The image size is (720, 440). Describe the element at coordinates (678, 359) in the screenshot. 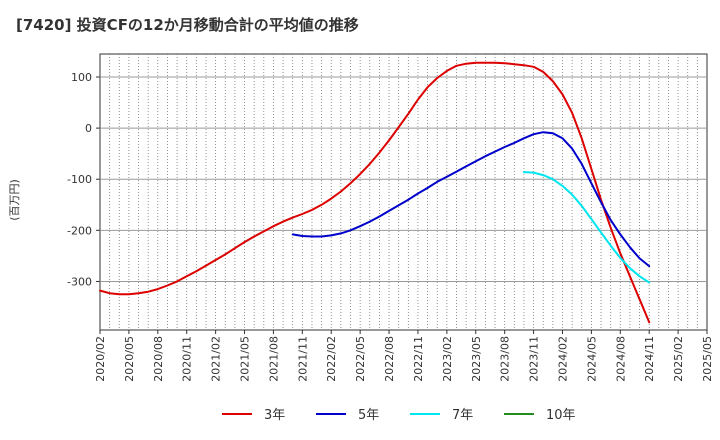

I see `x-tick-label: 2025/02` at that location.